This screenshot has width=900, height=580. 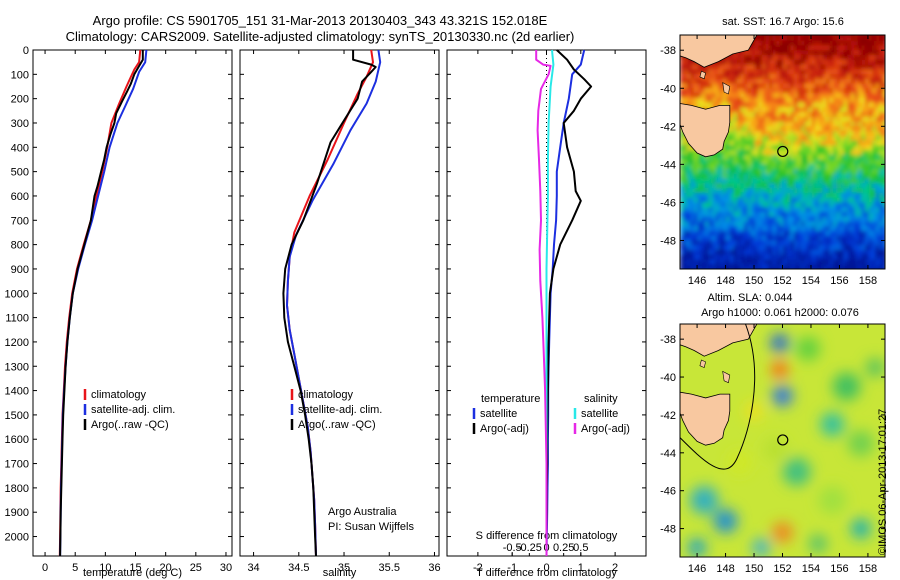 What do you see at coordinates (20, 173) in the screenshot?
I see `y-tick-label: 500` at bounding box center [20, 173].